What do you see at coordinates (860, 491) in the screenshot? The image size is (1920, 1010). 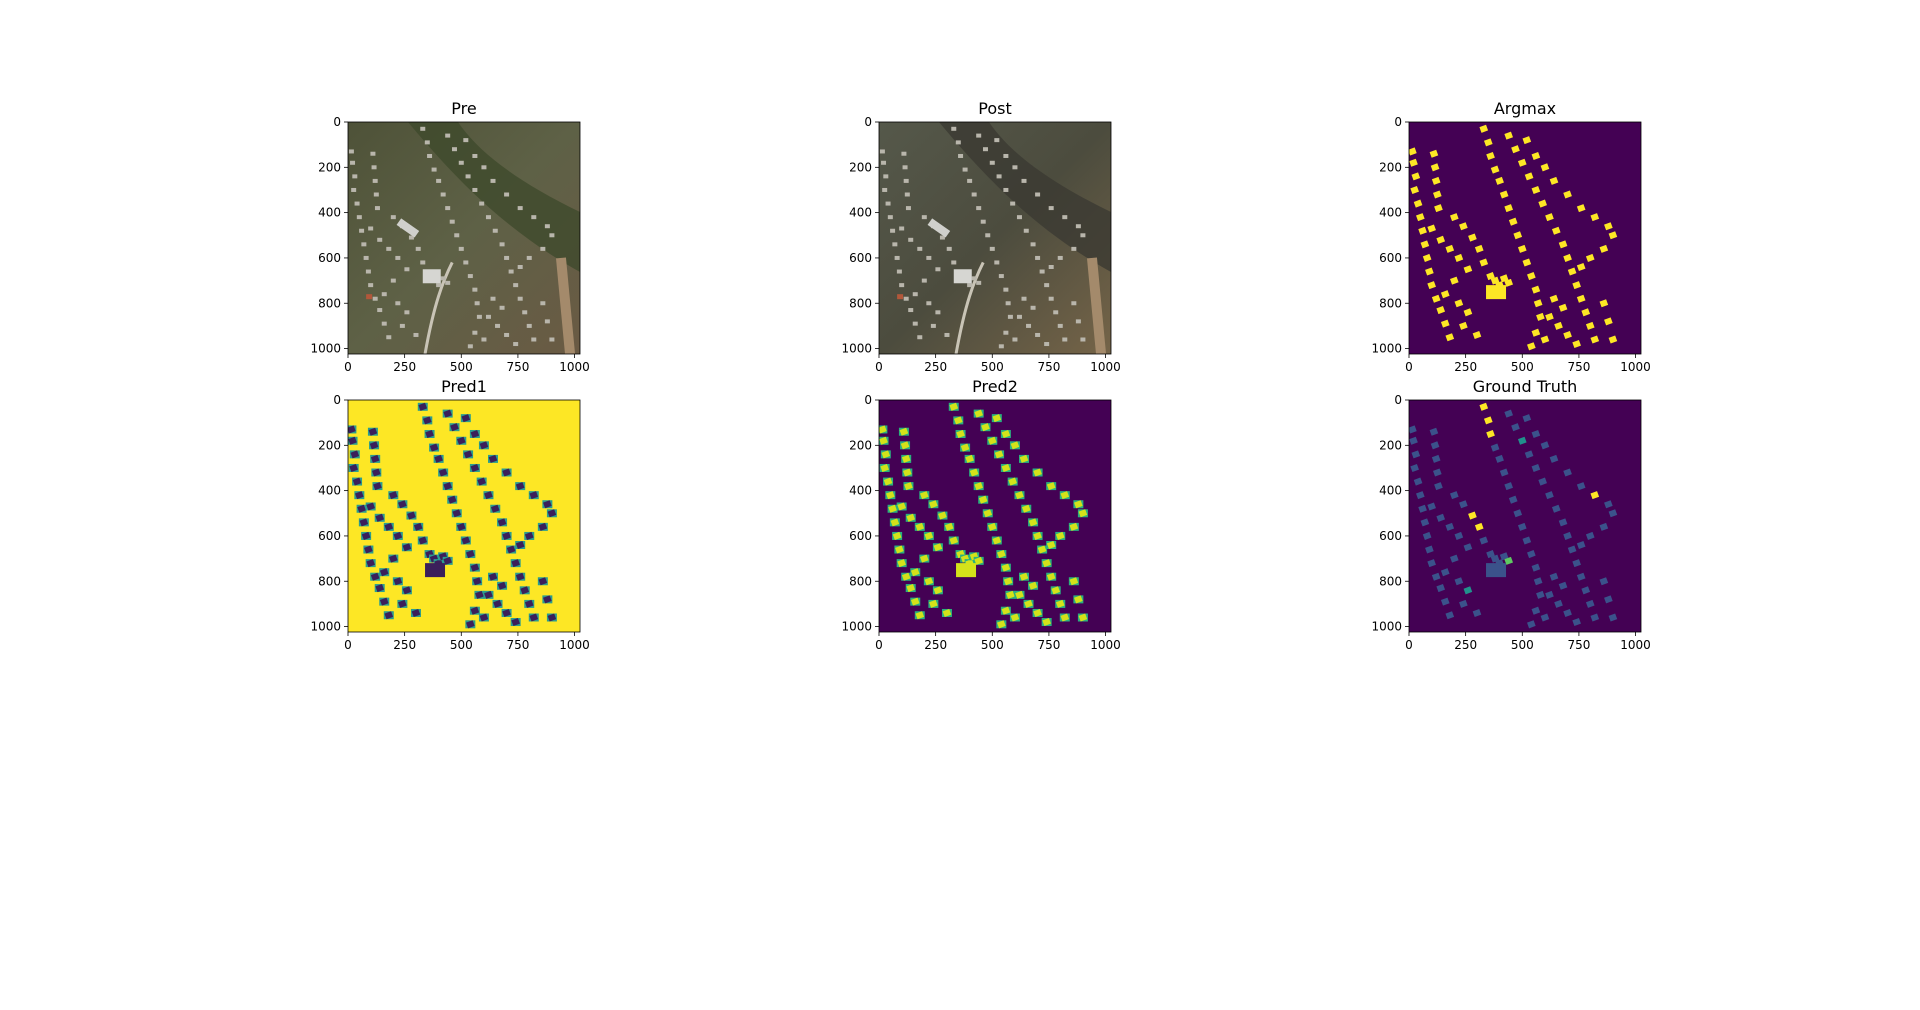 I see `y-tick-label: 400` at bounding box center [860, 491].